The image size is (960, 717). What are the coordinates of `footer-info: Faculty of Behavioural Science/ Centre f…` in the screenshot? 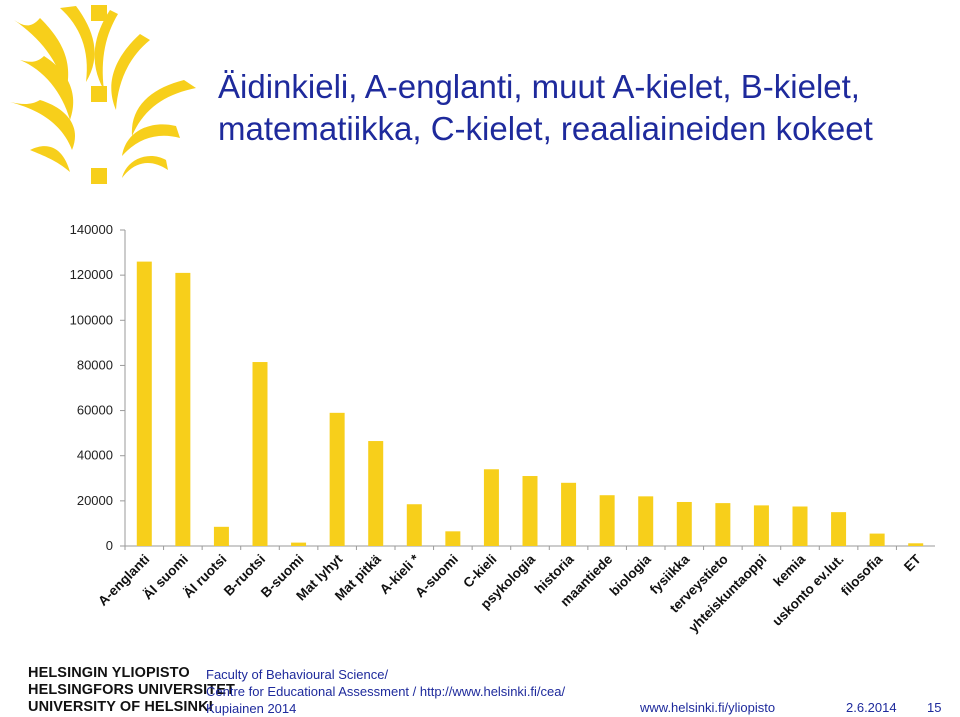 It's located at (385, 691).